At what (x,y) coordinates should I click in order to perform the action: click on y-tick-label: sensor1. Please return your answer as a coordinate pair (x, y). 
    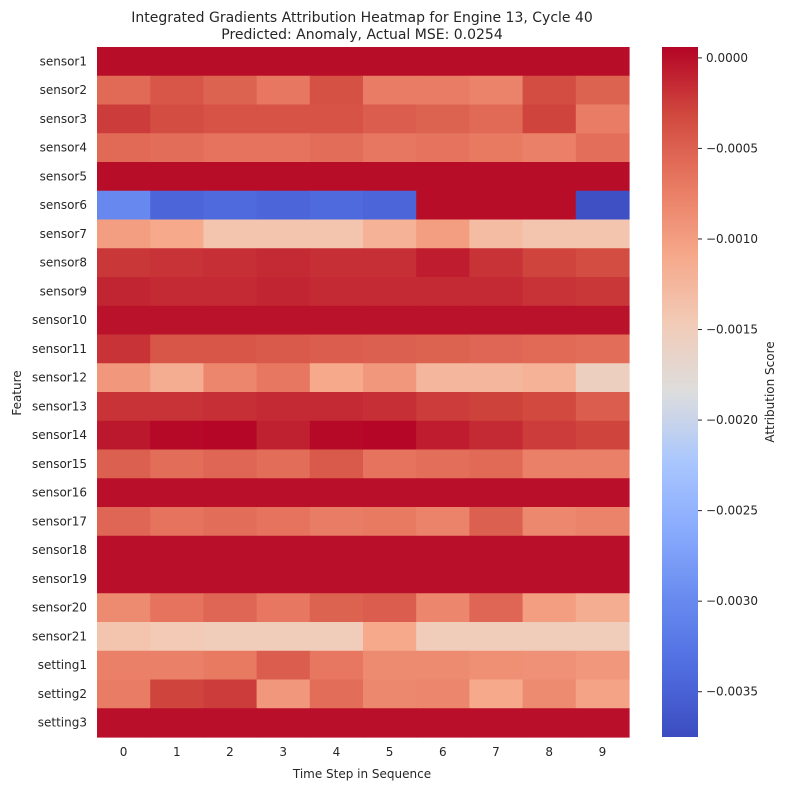
    Looking at the image, I should click on (63, 61).